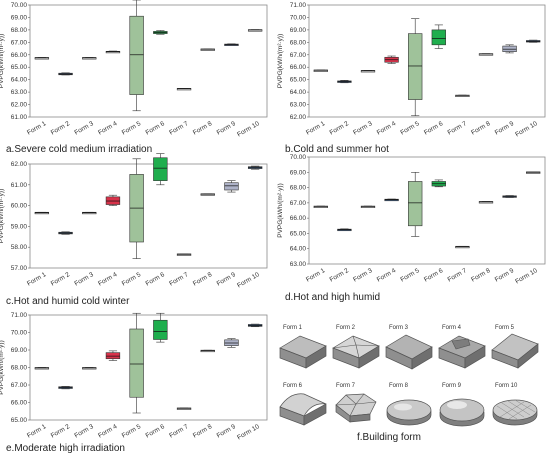  What do you see at coordinates (409, 352) in the screenshot?
I see `form-3-shape` at bounding box center [409, 352].